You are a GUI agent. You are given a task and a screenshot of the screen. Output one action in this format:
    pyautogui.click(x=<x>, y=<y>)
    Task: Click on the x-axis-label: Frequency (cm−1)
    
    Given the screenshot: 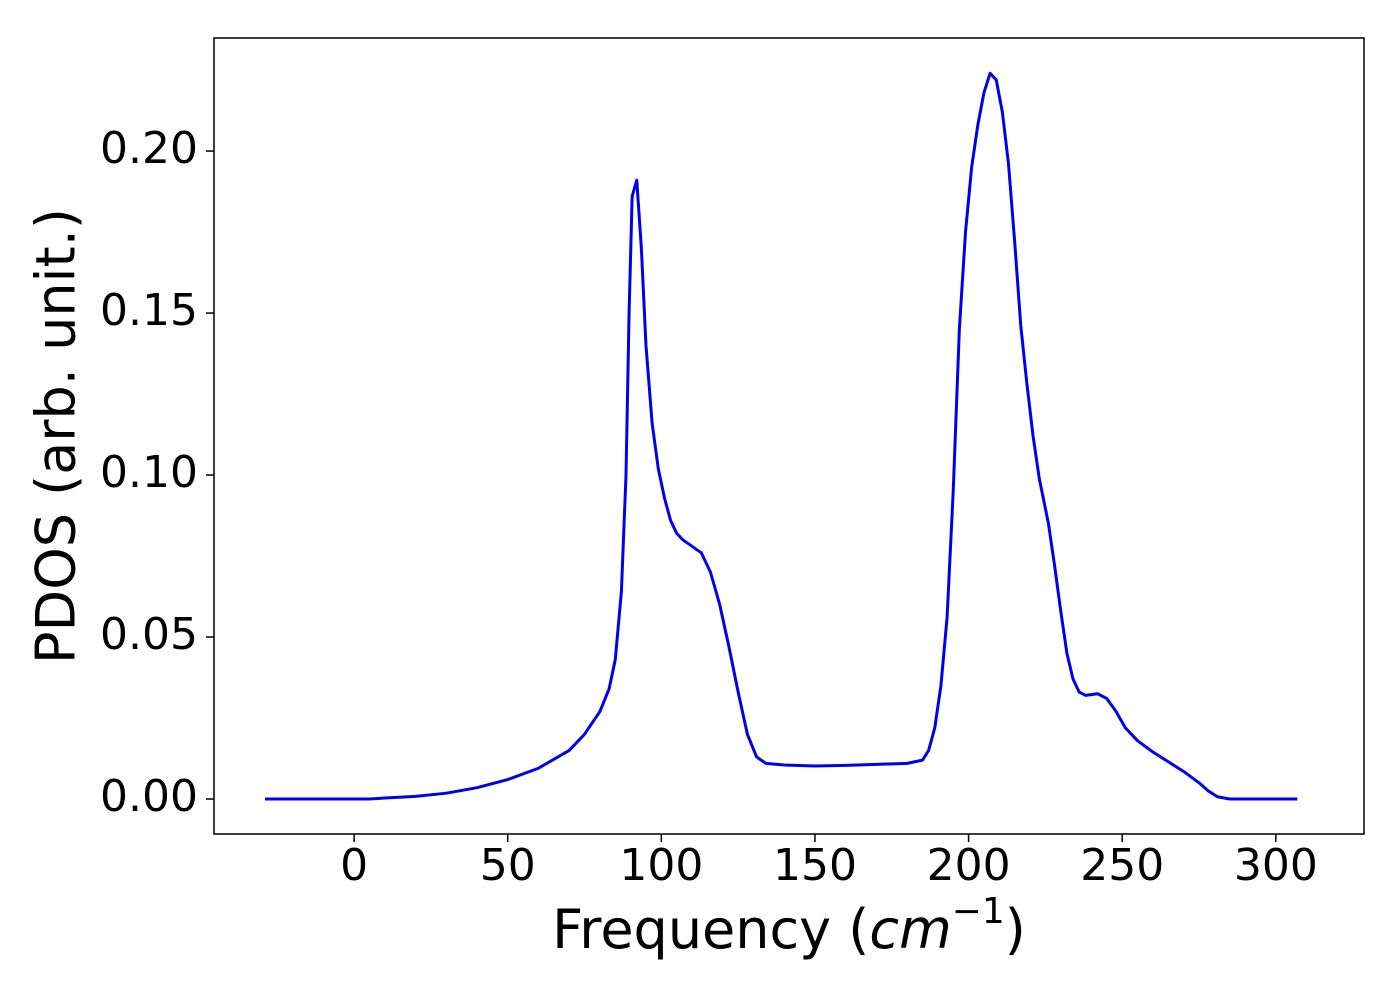 What is the action you would take?
    pyautogui.click(x=789, y=926)
    